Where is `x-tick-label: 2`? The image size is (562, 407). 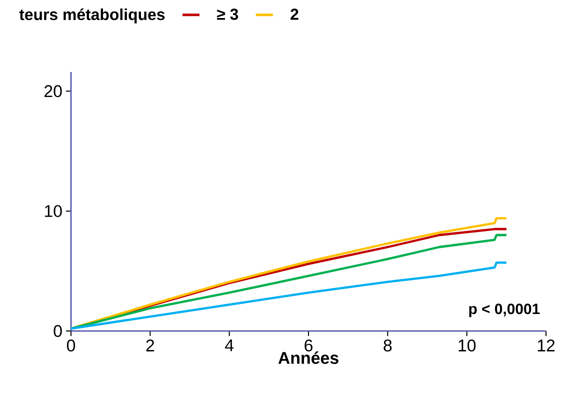 x-tick-label: 2 is located at coordinates (150, 346).